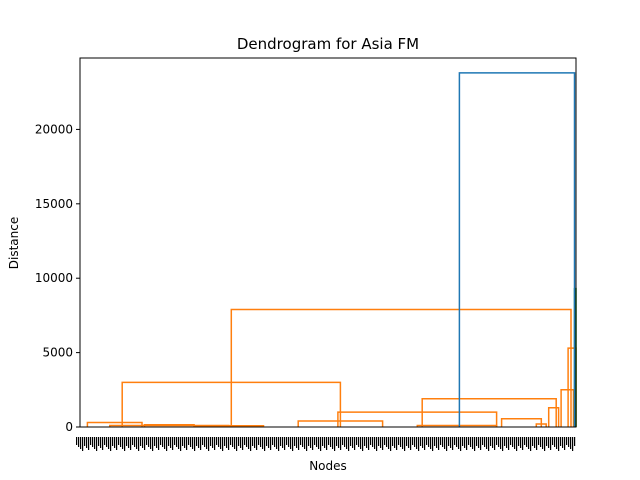 This screenshot has width=640, height=480. I want to click on y-tick-label: 5000, so click(57, 353).